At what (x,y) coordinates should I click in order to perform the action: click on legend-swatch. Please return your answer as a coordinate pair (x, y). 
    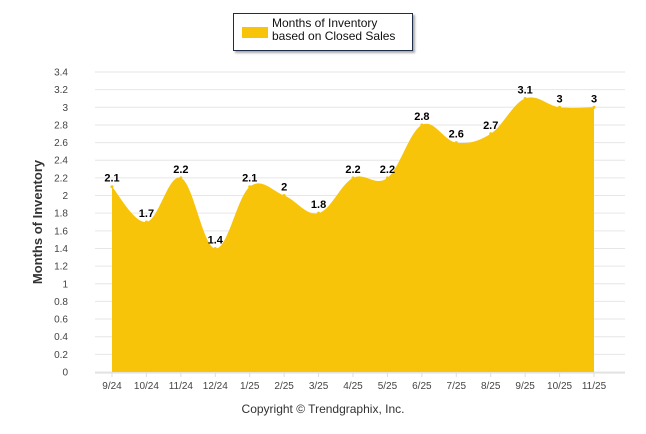
    Looking at the image, I should click on (255, 32).